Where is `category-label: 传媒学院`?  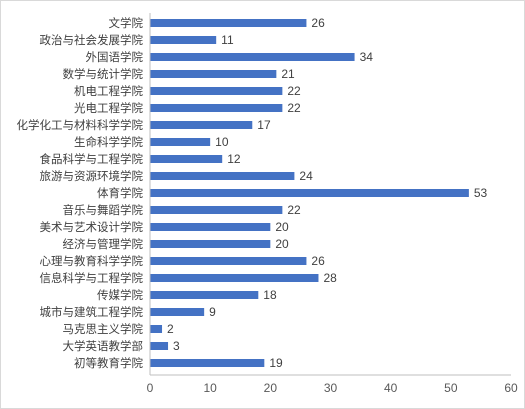
category-label: 传媒学院 is located at coordinates (120, 295).